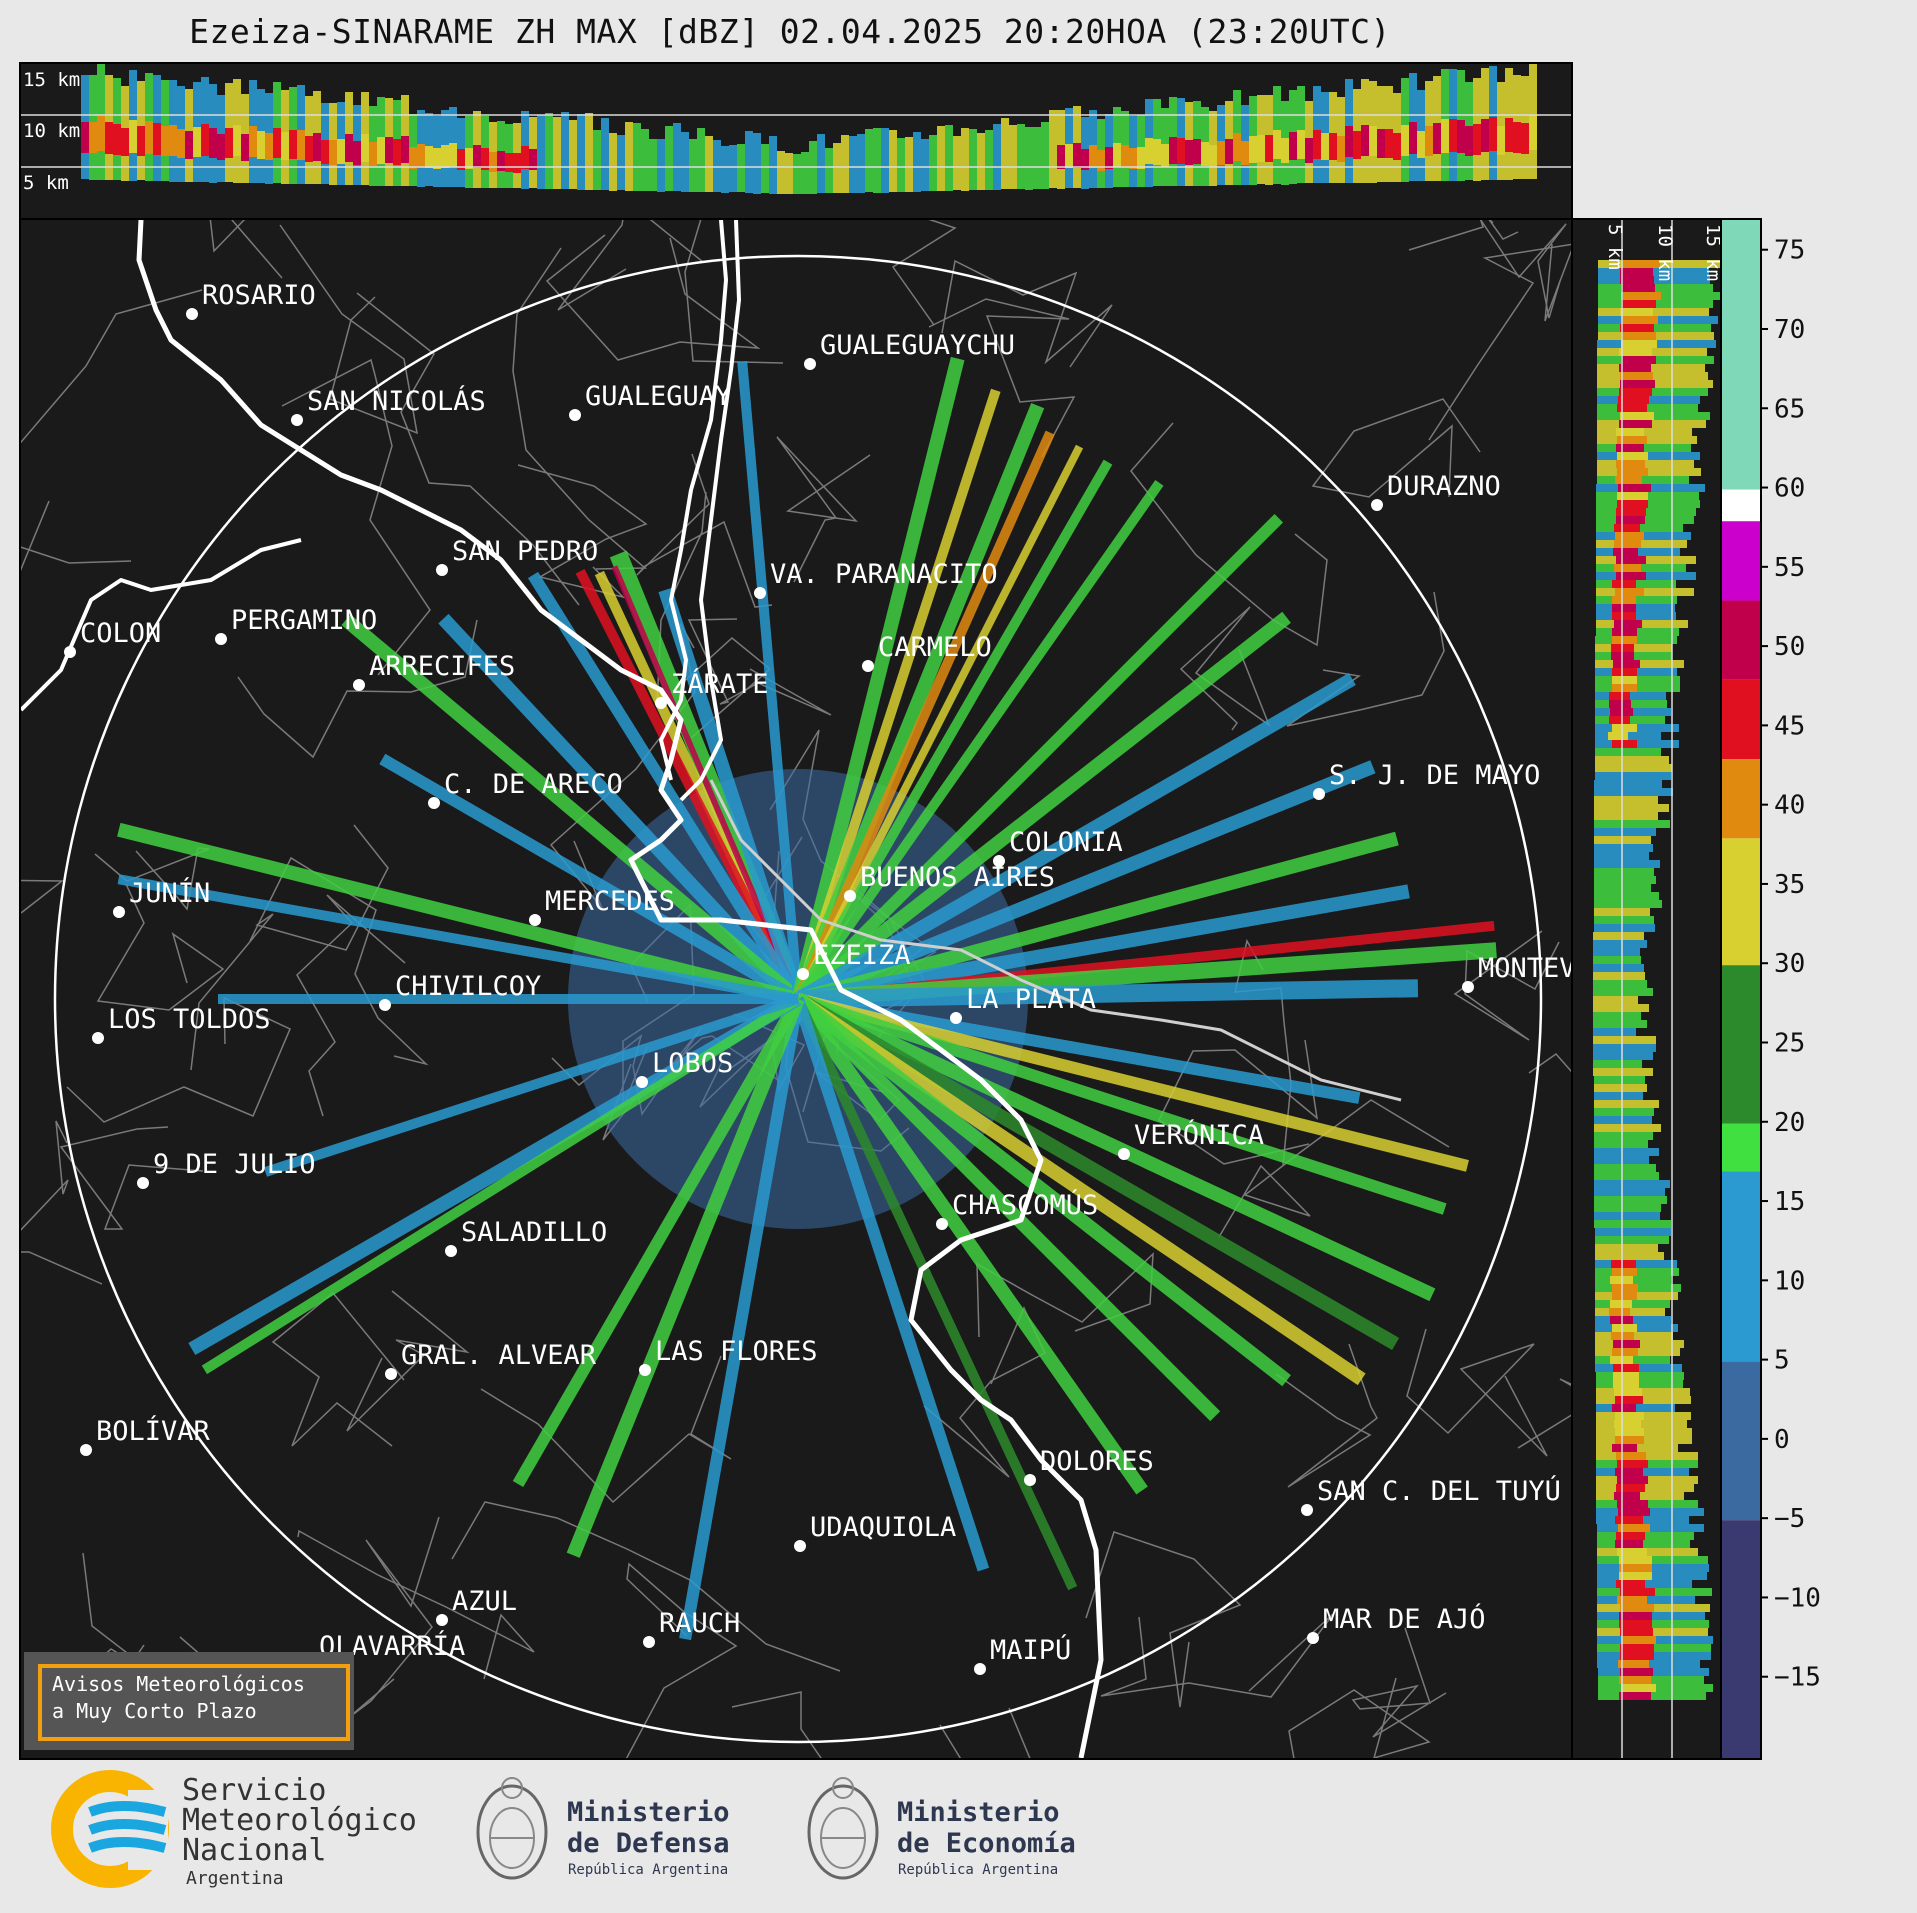 This screenshot has height=1913, width=1917. I want to click on city-label: SAN C. DEL TUYÚ, so click(1439, 1491).